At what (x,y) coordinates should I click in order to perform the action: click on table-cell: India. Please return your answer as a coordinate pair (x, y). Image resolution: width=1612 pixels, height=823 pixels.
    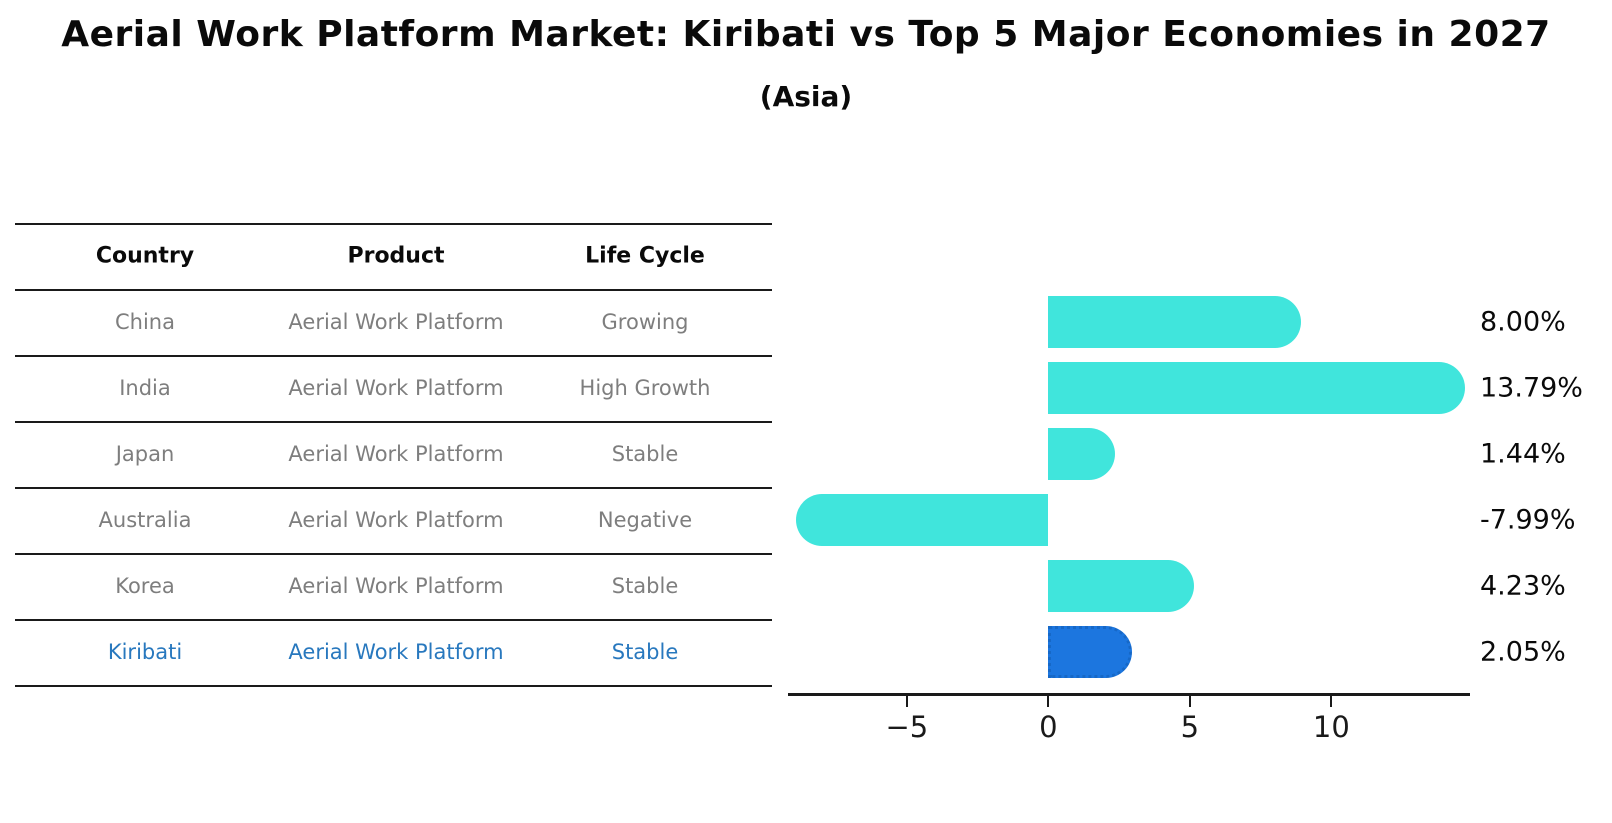
    Looking at the image, I should click on (145, 388).